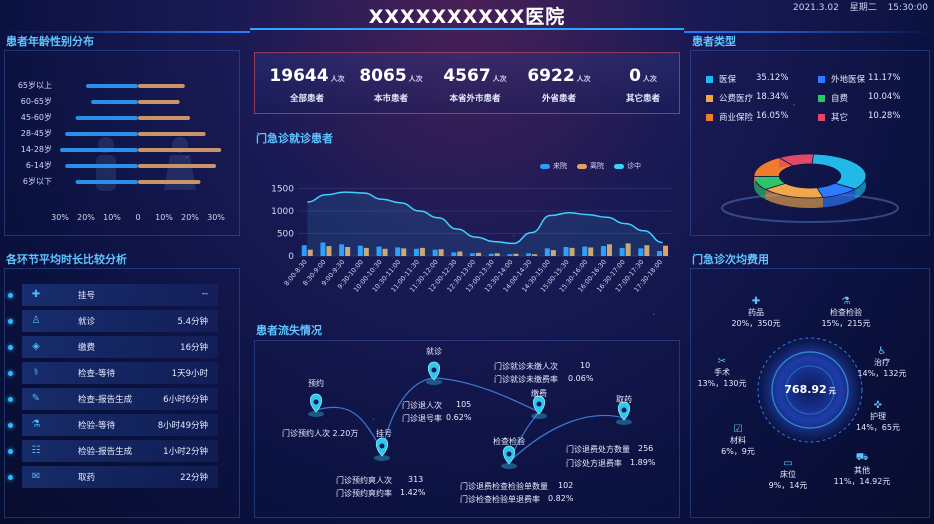 The height and width of the screenshot is (524, 934). I want to click on emergency-legend: 来院 离院 诊中, so click(595, 166).